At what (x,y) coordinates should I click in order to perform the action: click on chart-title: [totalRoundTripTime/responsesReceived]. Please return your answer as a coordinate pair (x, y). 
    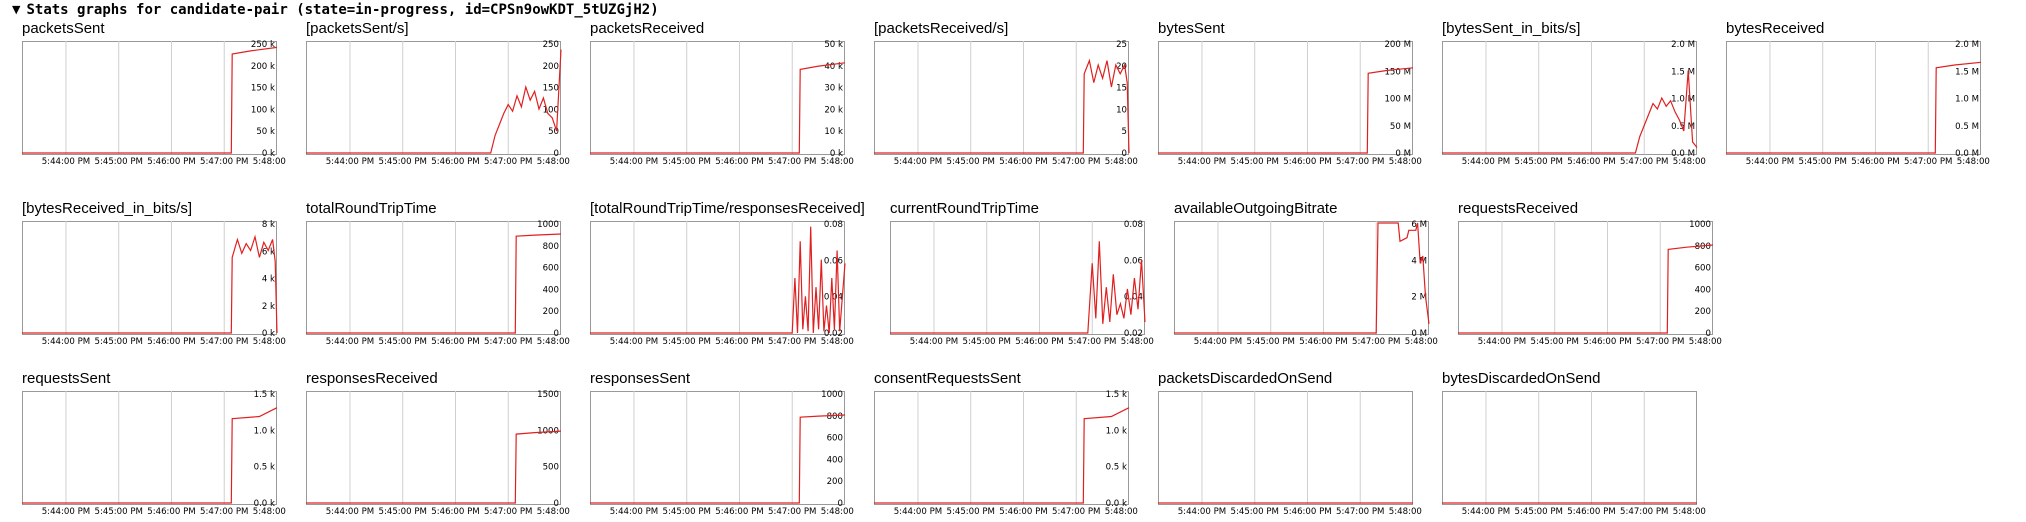
    Looking at the image, I should click on (727, 208).